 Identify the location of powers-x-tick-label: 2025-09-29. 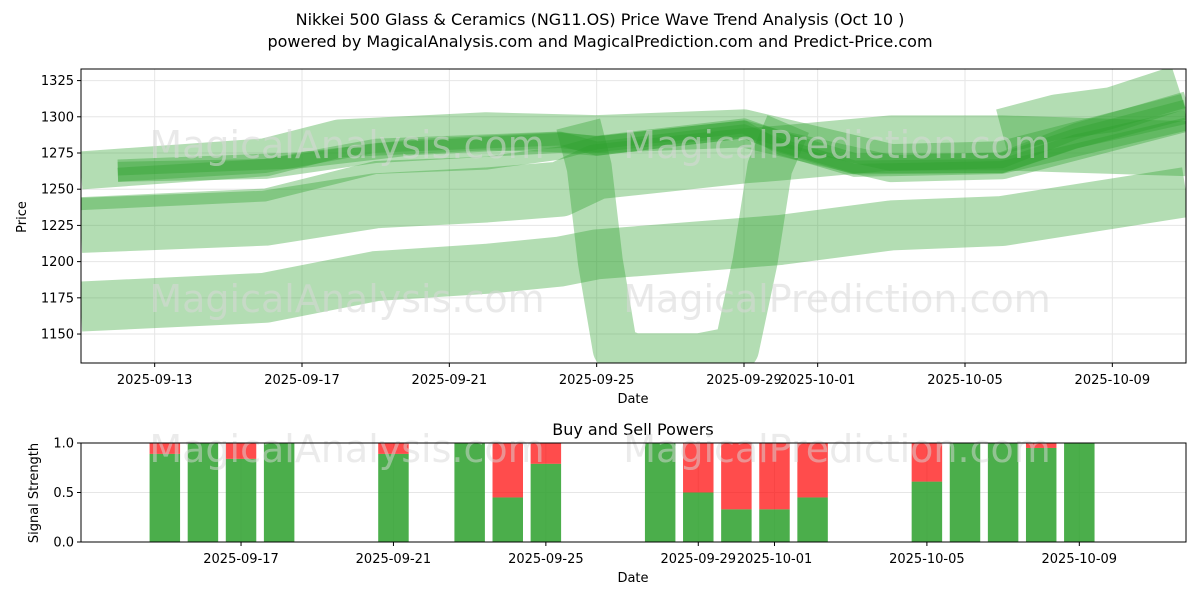
(698, 559).